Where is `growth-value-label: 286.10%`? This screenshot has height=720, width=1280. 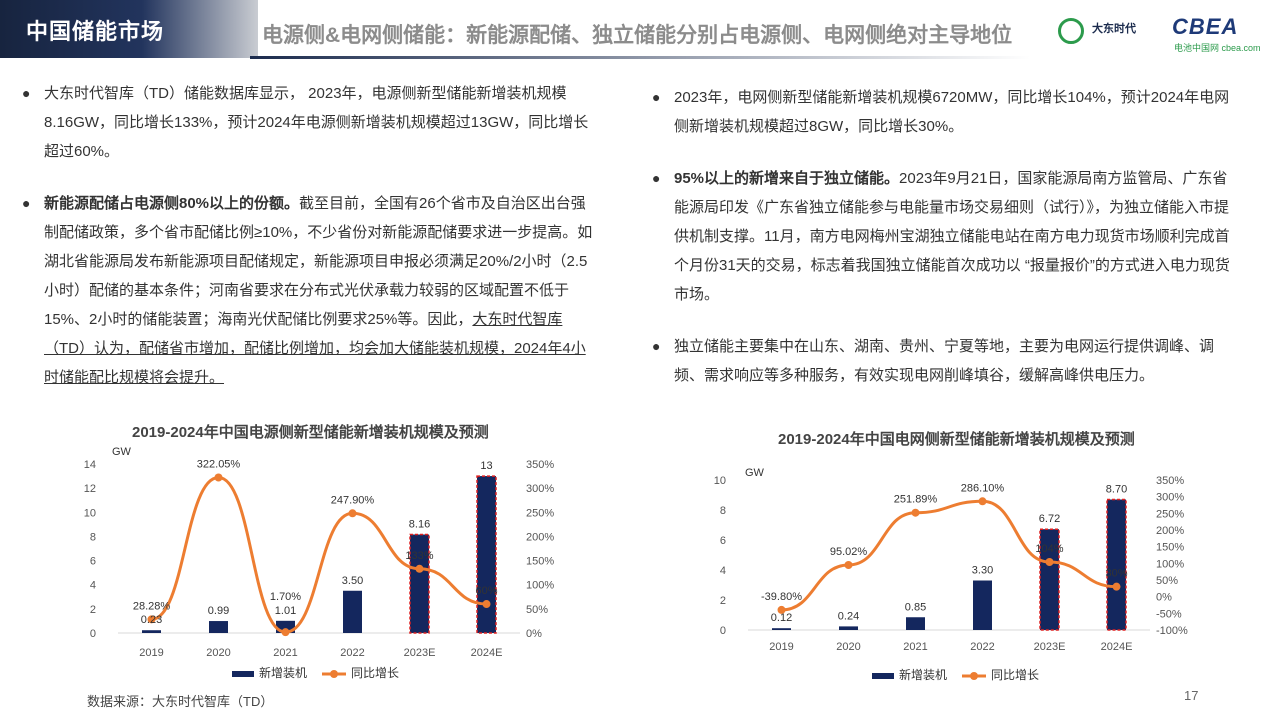 growth-value-label: 286.10% is located at coordinates (983, 488).